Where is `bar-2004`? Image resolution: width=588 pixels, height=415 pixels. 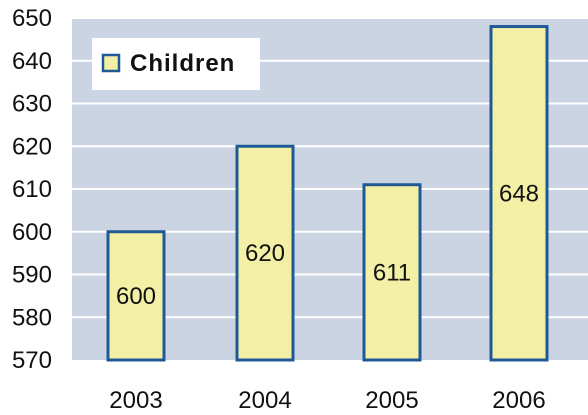 bar-2004 is located at coordinates (265, 253).